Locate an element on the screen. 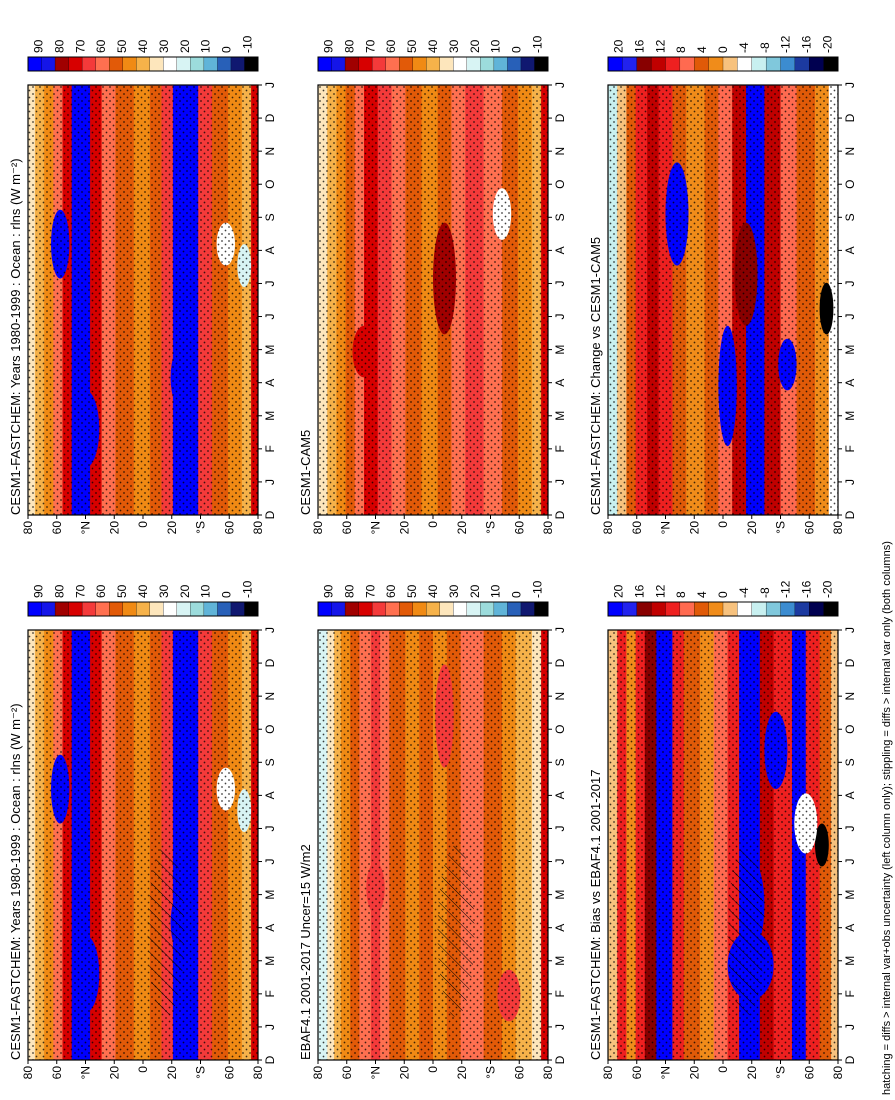 This screenshot has width=895, height=1100. colorbar-label: 12 is located at coordinates (660, 46).